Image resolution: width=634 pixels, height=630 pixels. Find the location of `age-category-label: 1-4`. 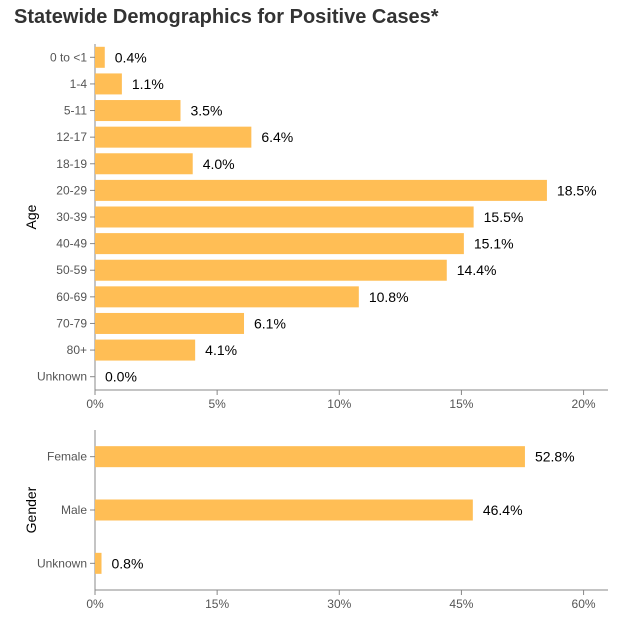

age-category-label: 1-4 is located at coordinates (79, 84).